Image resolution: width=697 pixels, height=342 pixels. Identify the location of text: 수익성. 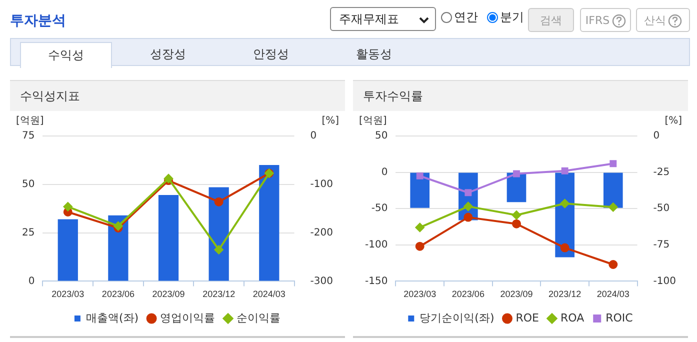
(66, 55).